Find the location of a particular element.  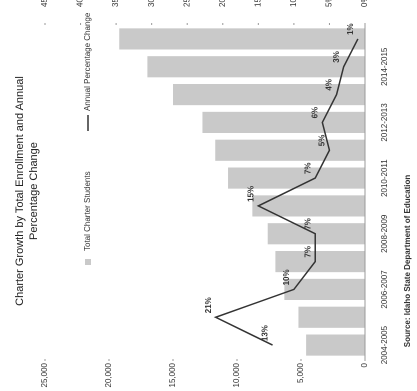

y2-tick-label: 20% is located at coordinates (222, 3).